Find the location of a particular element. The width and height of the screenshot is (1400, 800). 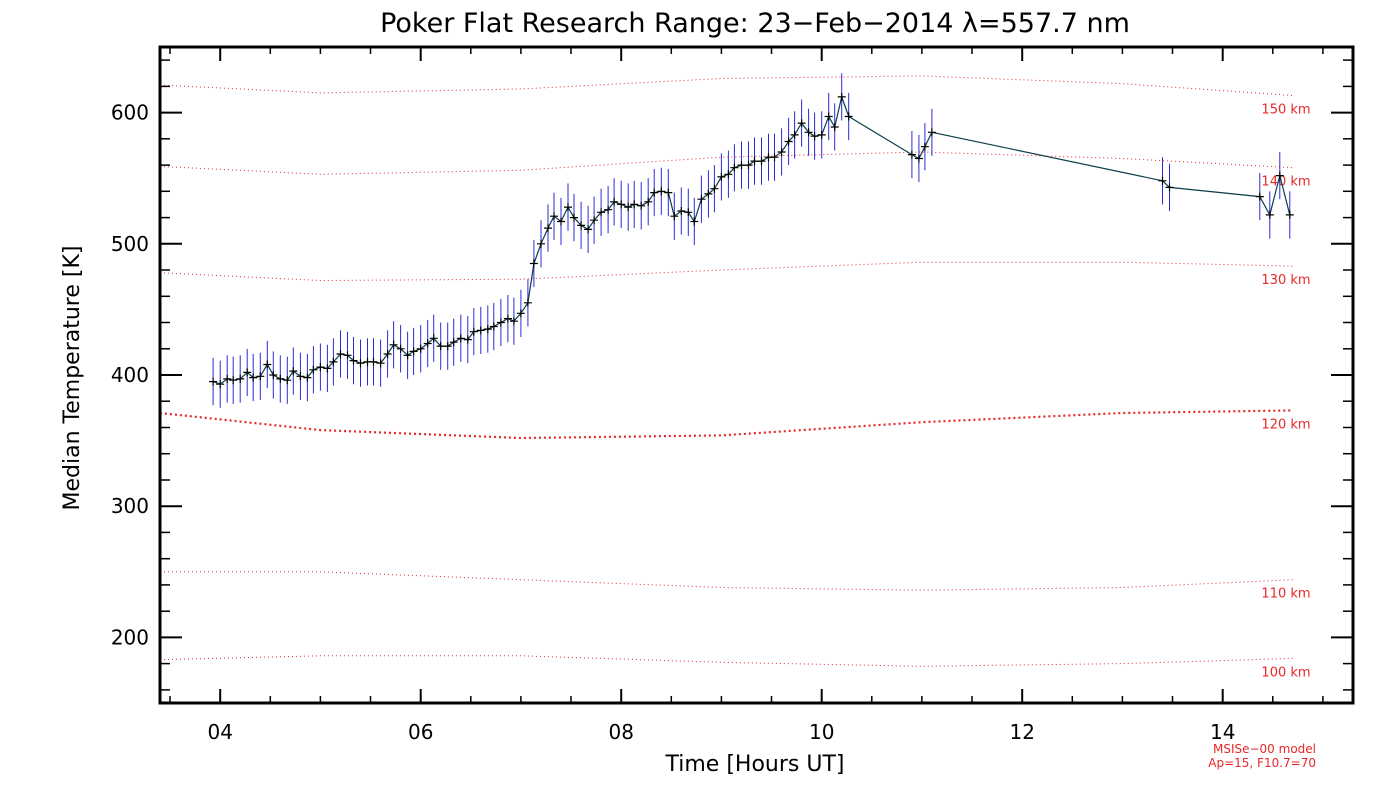

model-curve-label-1: 110 km is located at coordinates (1285, 594).